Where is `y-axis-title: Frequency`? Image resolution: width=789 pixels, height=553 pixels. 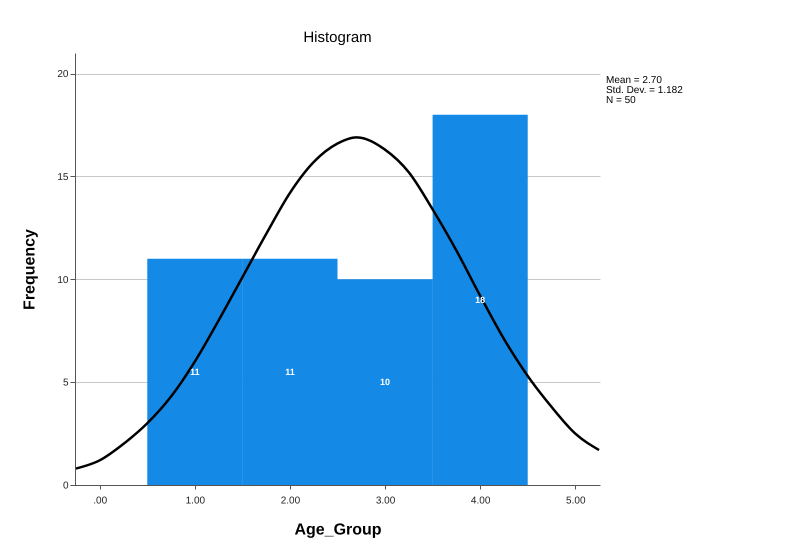
y-axis-title: Frequency is located at coordinates (29, 269).